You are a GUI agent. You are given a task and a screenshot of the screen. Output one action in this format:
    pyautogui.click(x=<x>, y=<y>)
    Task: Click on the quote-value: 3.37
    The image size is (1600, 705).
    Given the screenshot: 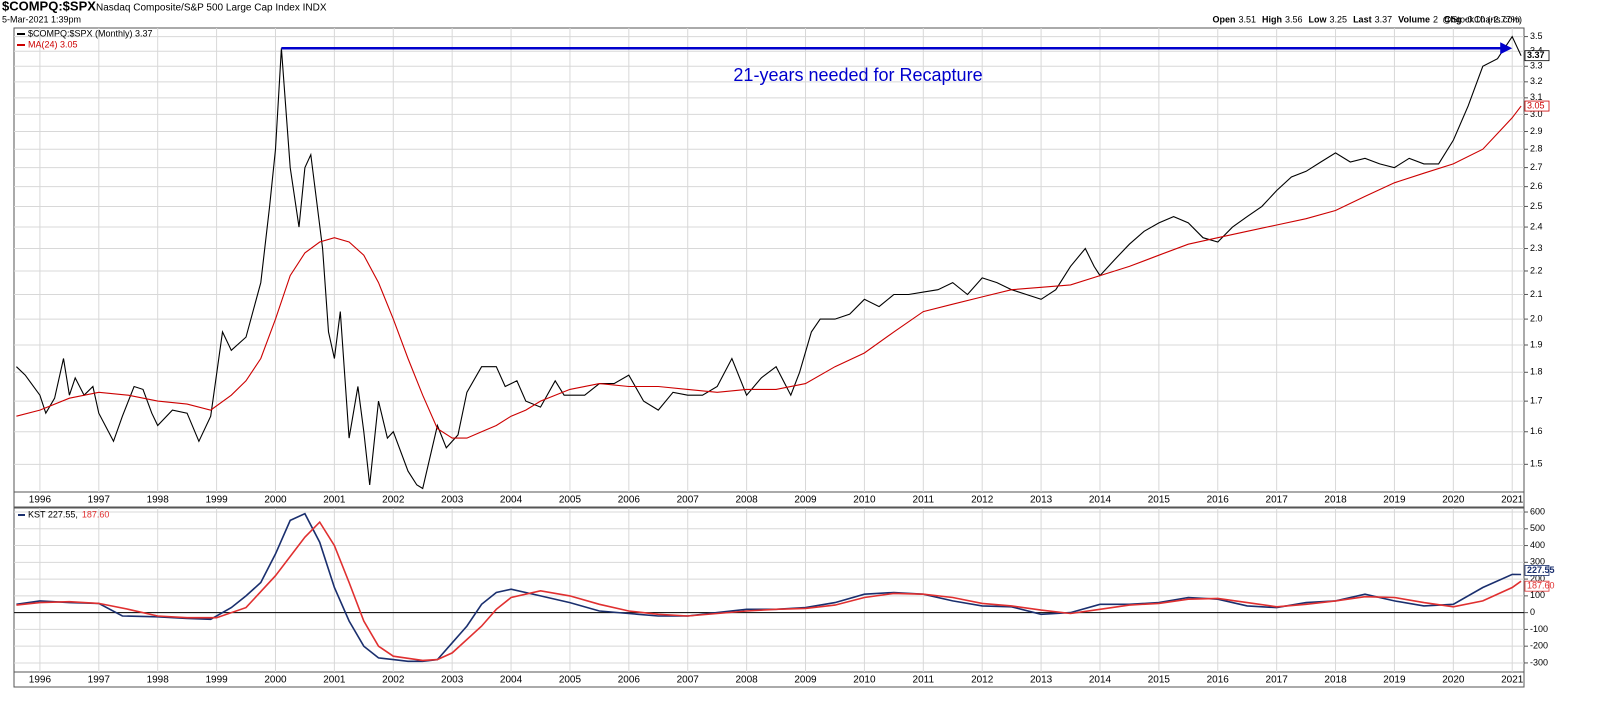 What is the action you would take?
    pyautogui.click(x=1384, y=19)
    